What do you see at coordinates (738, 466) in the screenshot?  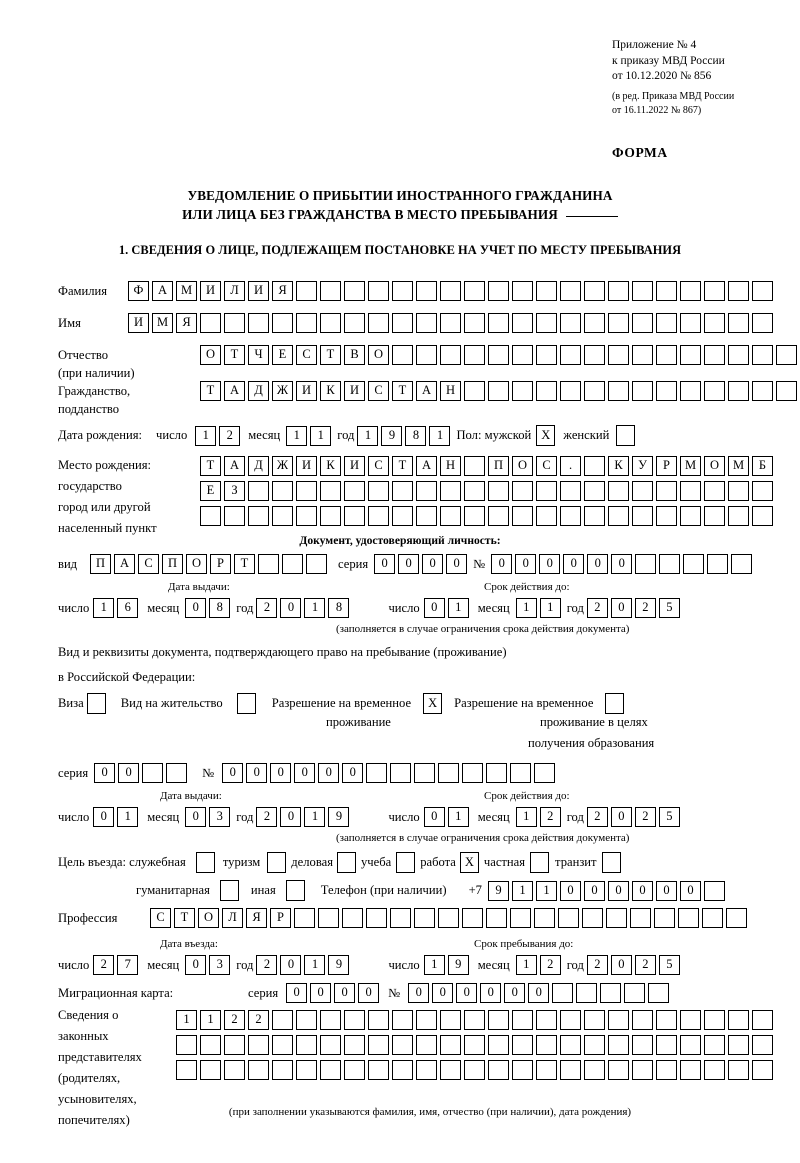 I see `char-cell: М` at bounding box center [738, 466].